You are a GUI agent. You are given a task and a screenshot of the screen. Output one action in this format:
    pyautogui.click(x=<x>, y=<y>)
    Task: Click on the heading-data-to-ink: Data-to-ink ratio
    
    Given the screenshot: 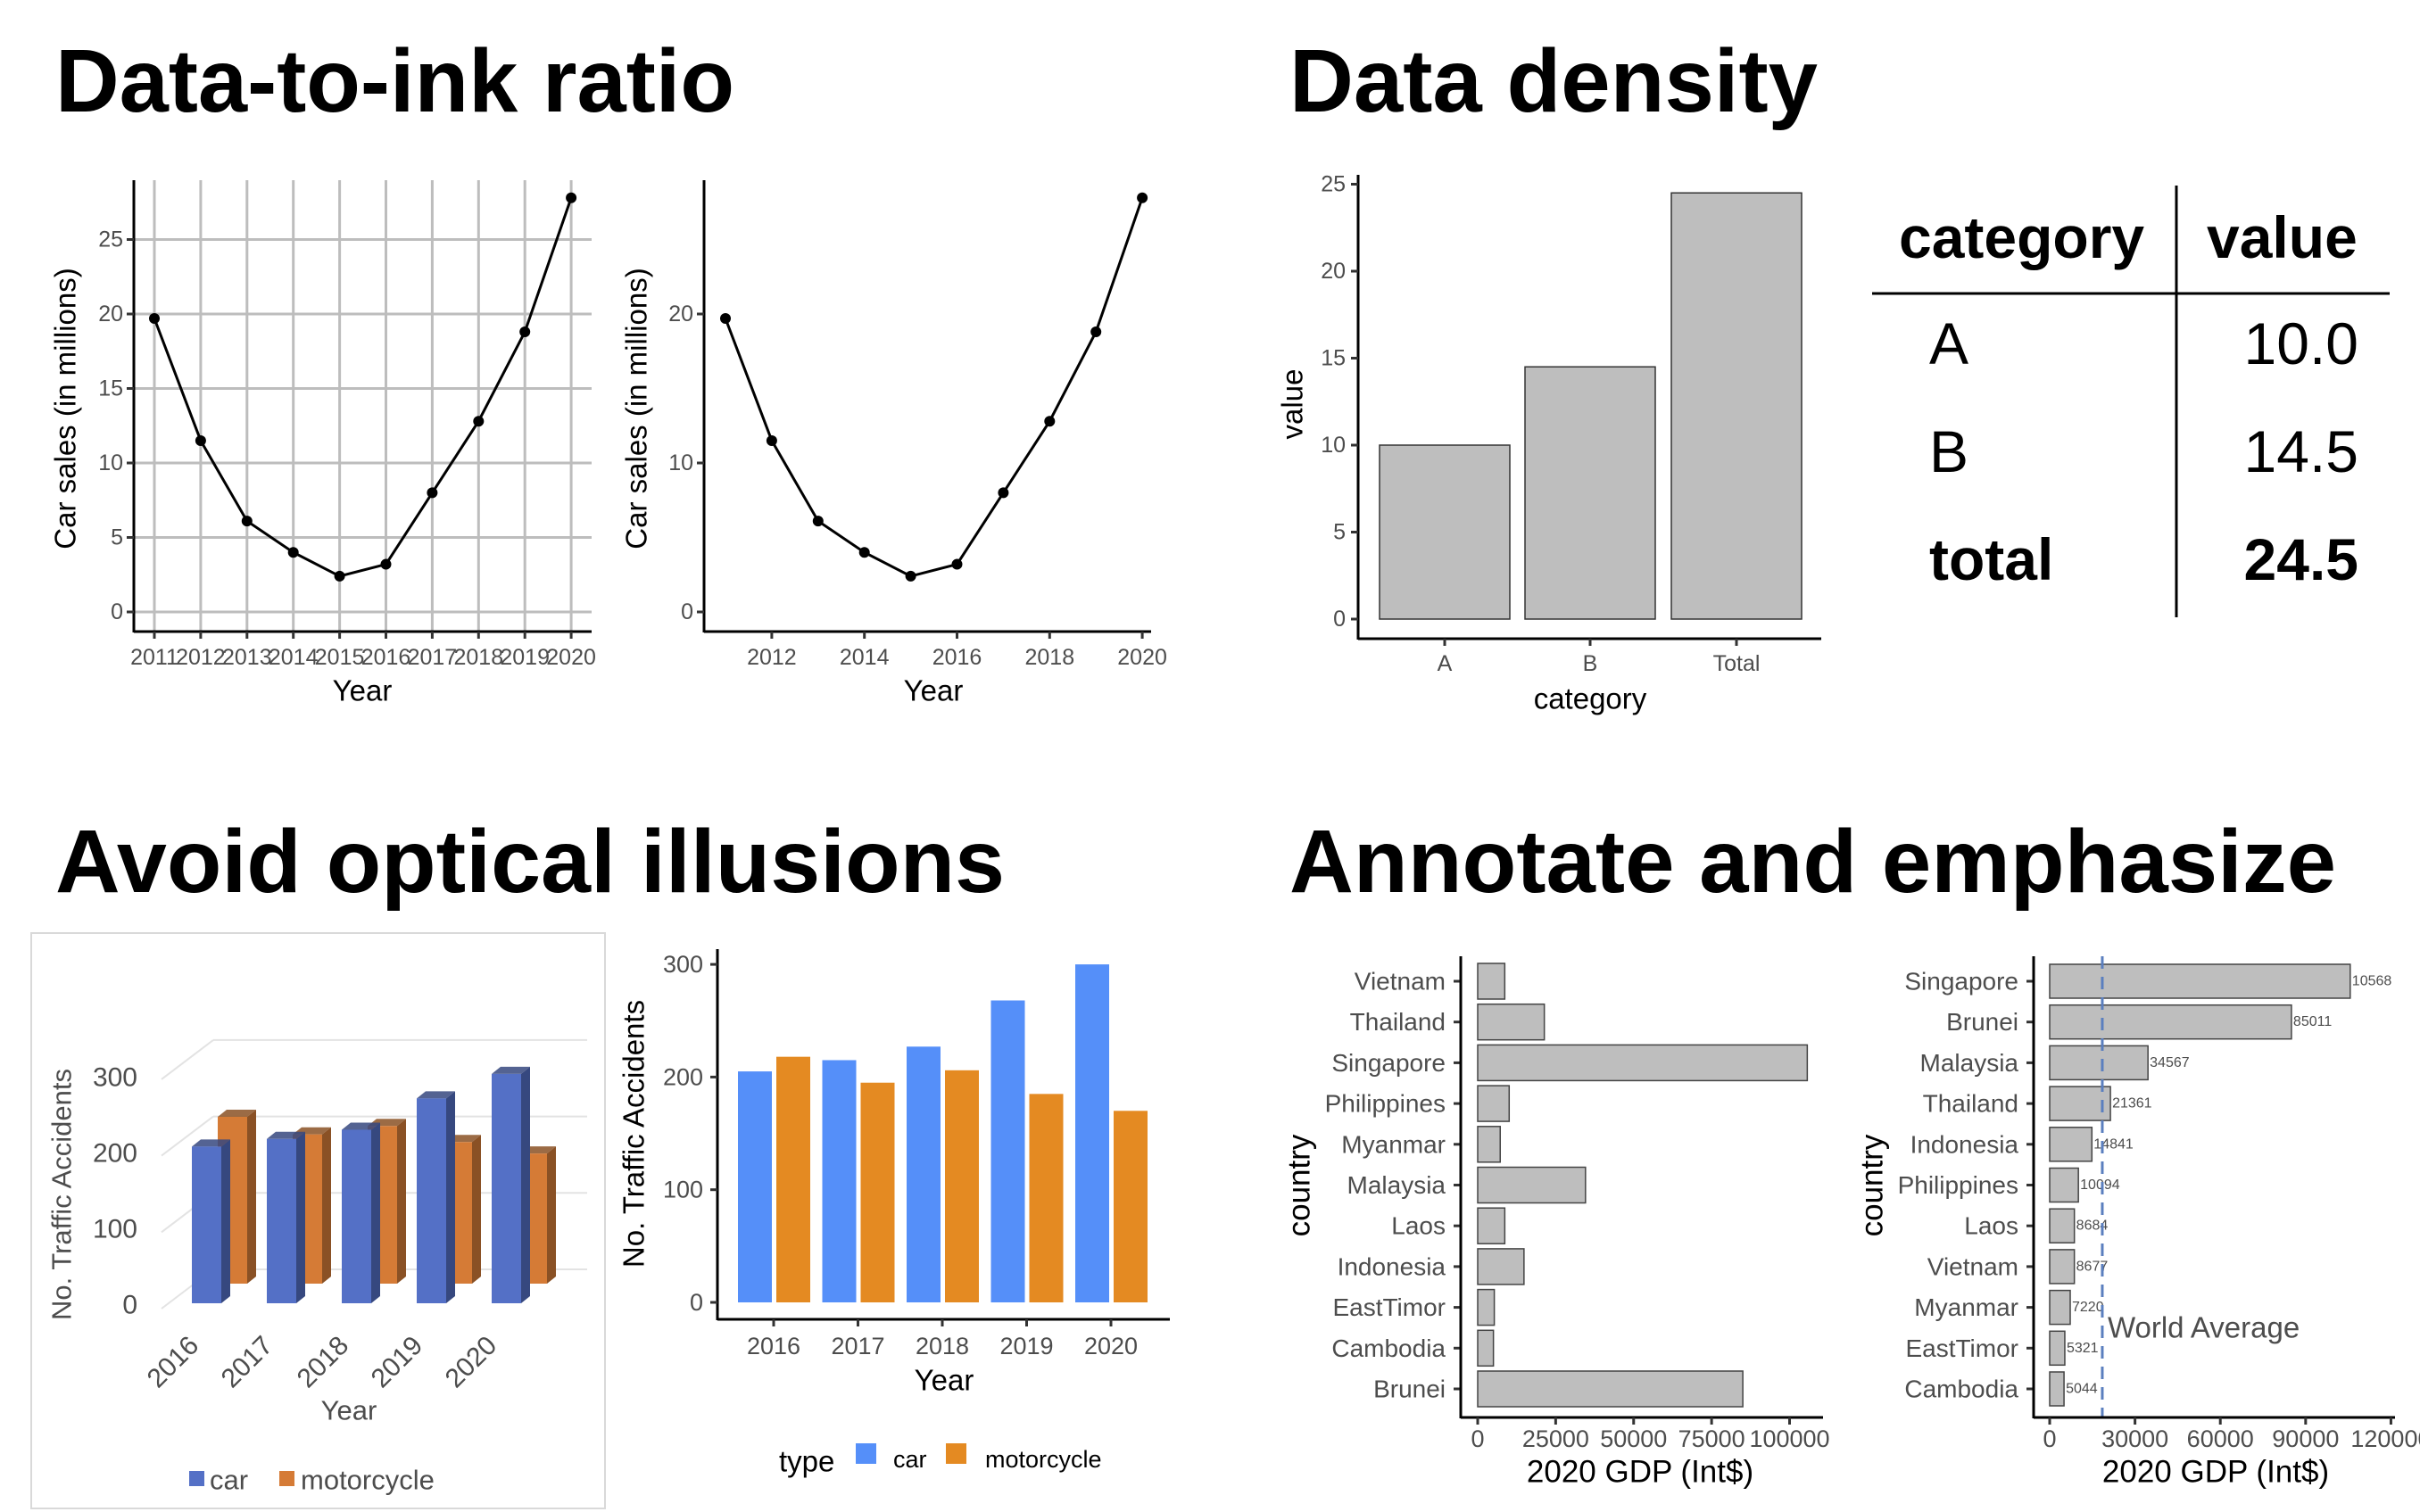 What is the action you would take?
    pyautogui.click(x=394, y=81)
    